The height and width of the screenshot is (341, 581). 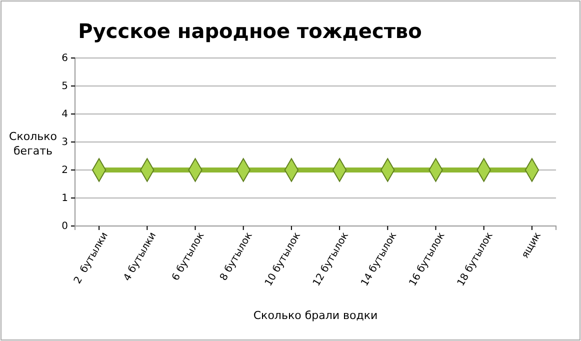 I want to click on y-tick-label: 1, so click(x=65, y=198).